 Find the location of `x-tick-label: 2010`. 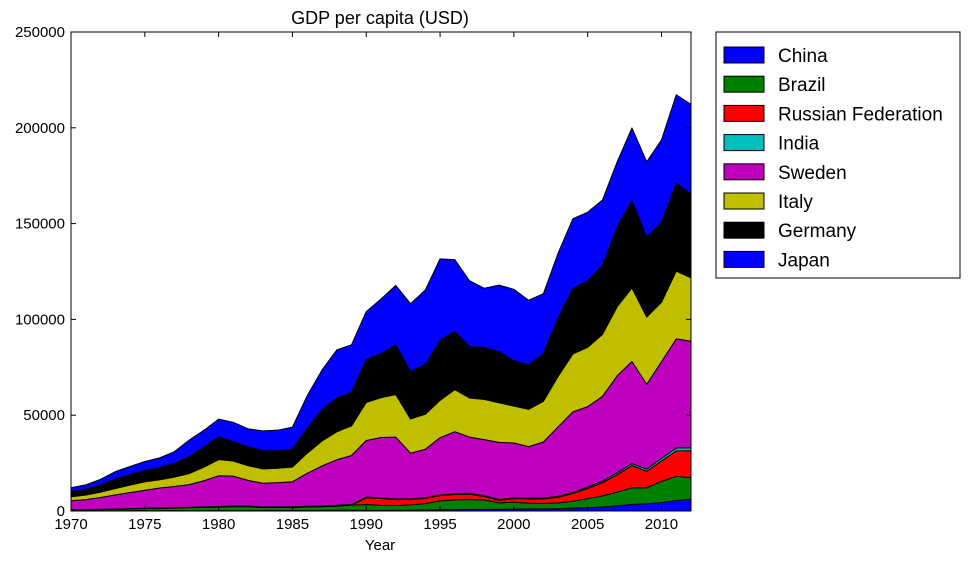

x-tick-label: 2010 is located at coordinates (661, 524).